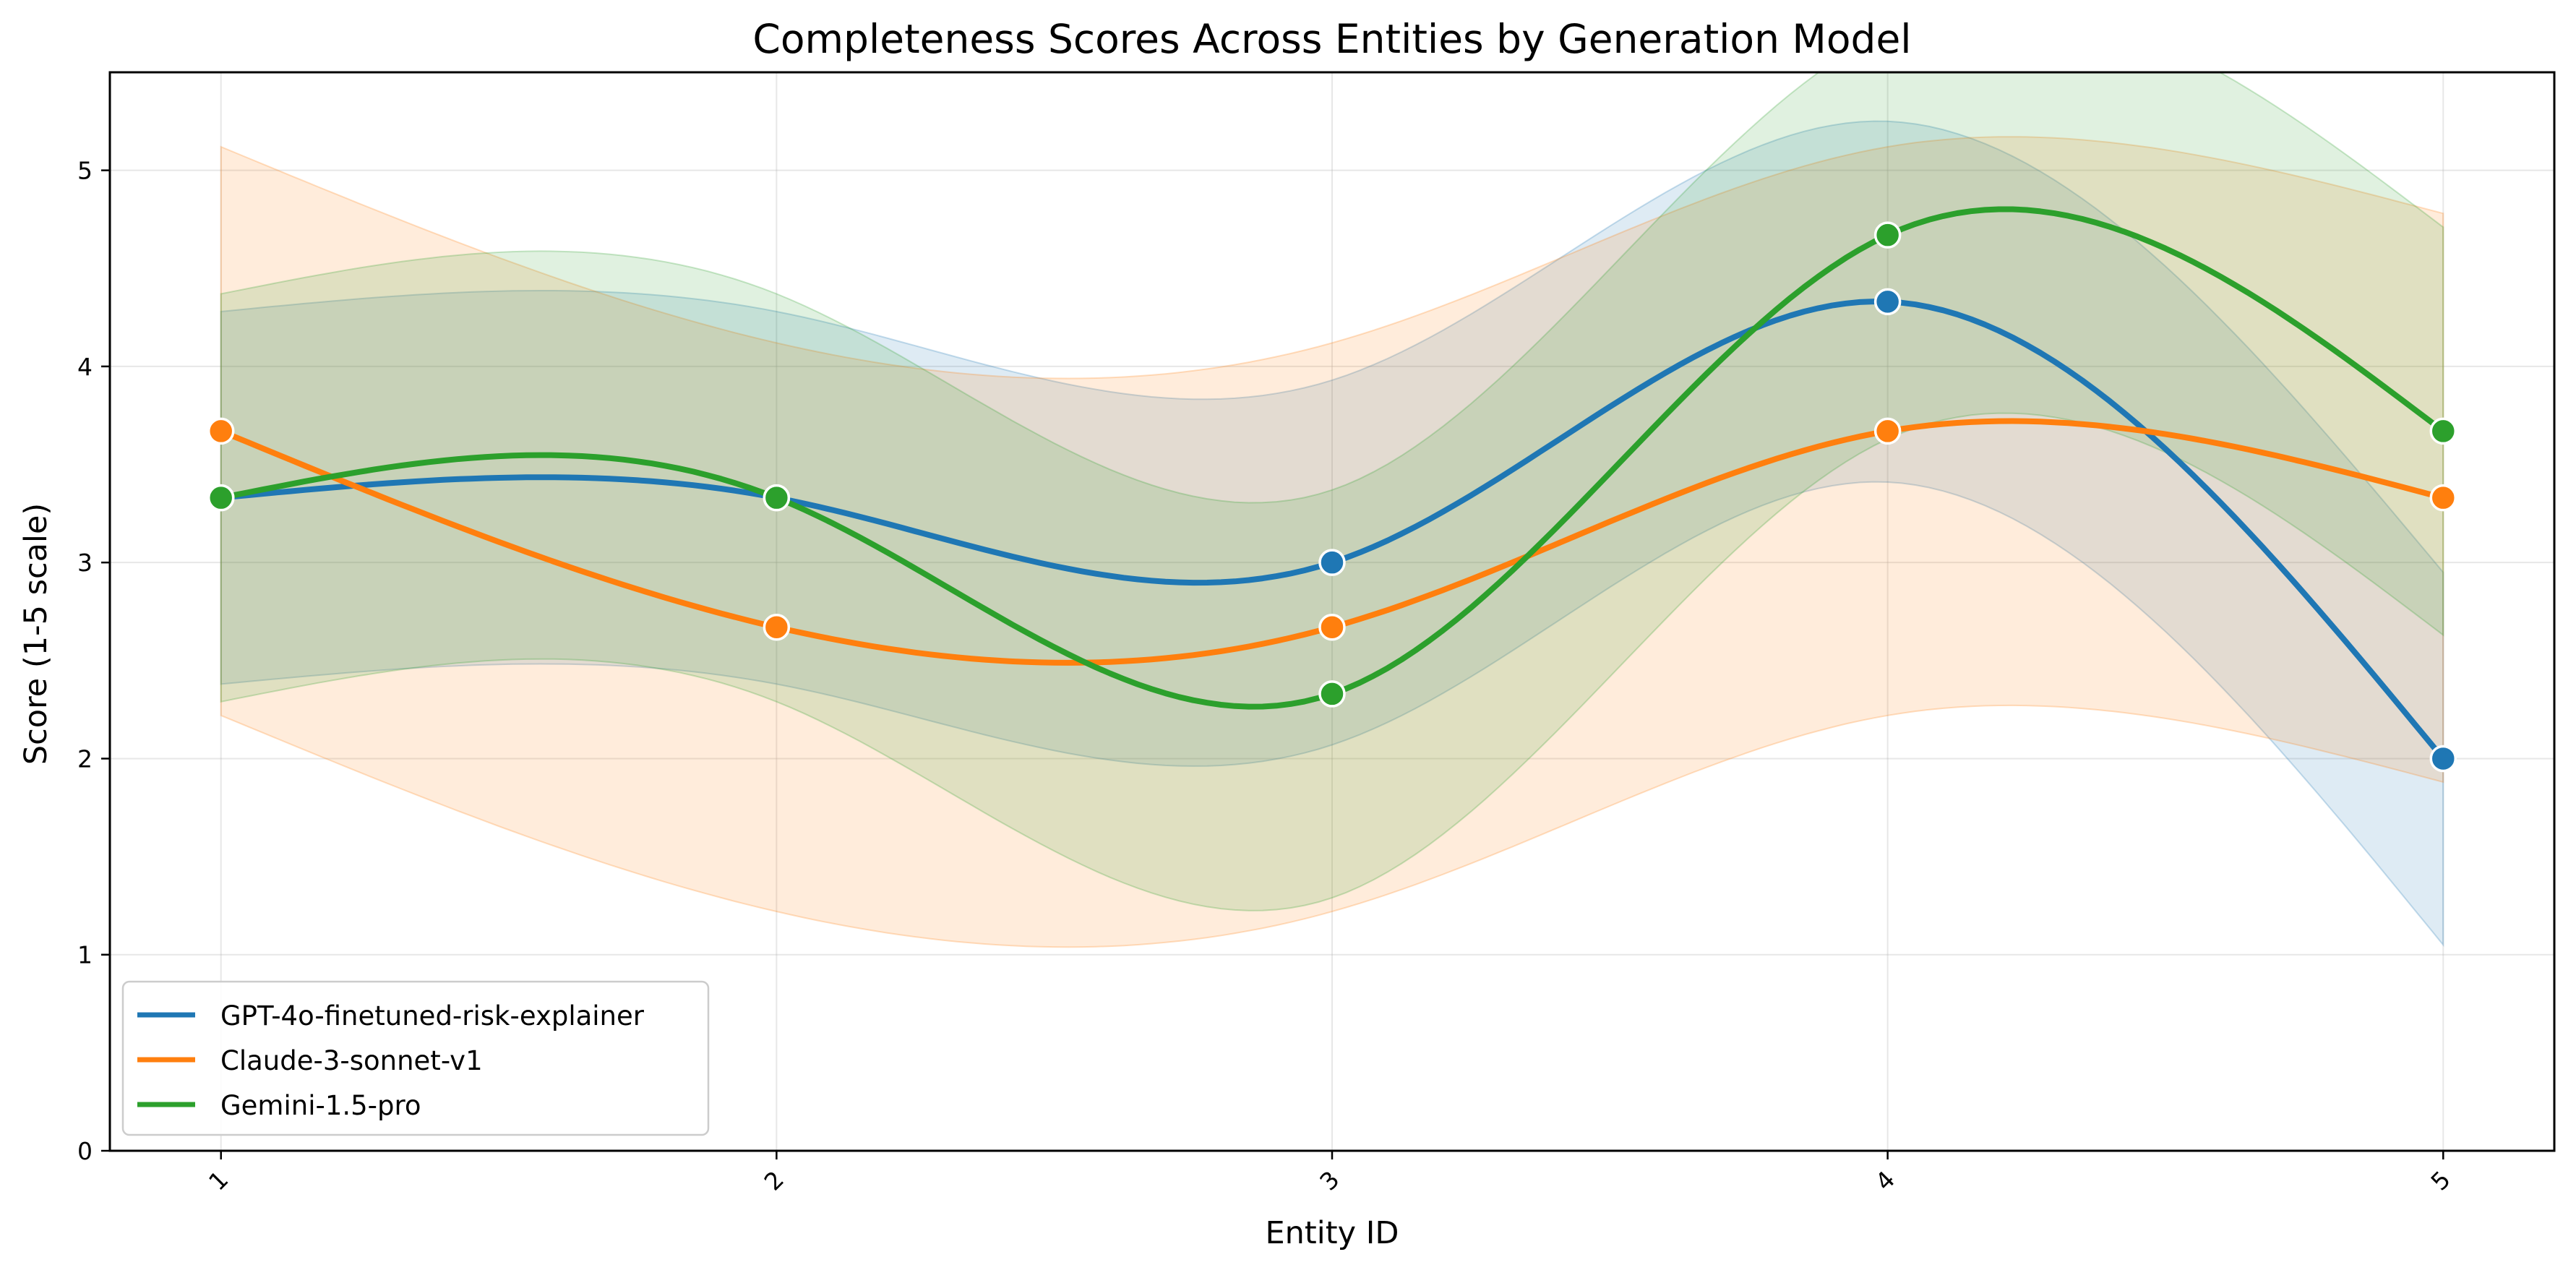 The height and width of the screenshot is (1278, 2576). I want to click on y-axis-label: Score (1-5 scale), so click(36, 634).